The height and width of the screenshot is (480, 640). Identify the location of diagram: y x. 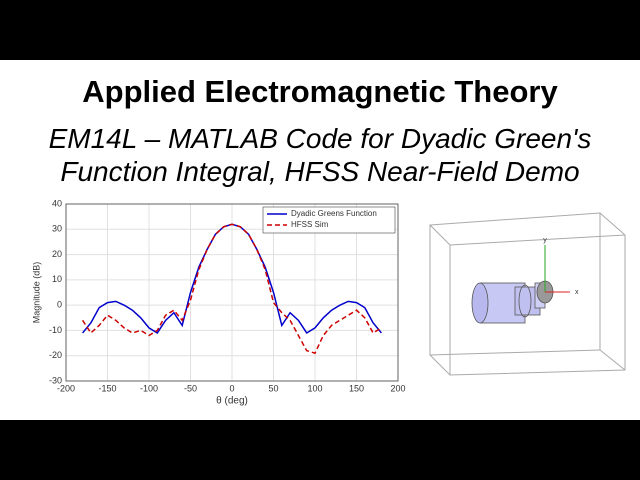
(527, 294).